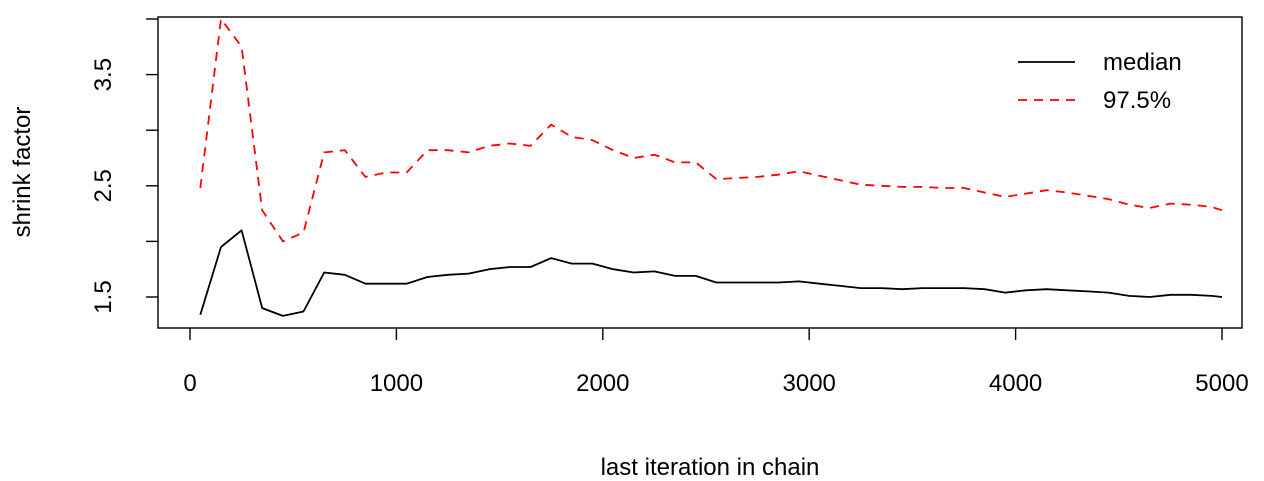 Image resolution: width=1264 pixels, height=481 pixels. Describe the element at coordinates (396, 383) in the screenshot. I see `x-tick-label: 1000` at that location.